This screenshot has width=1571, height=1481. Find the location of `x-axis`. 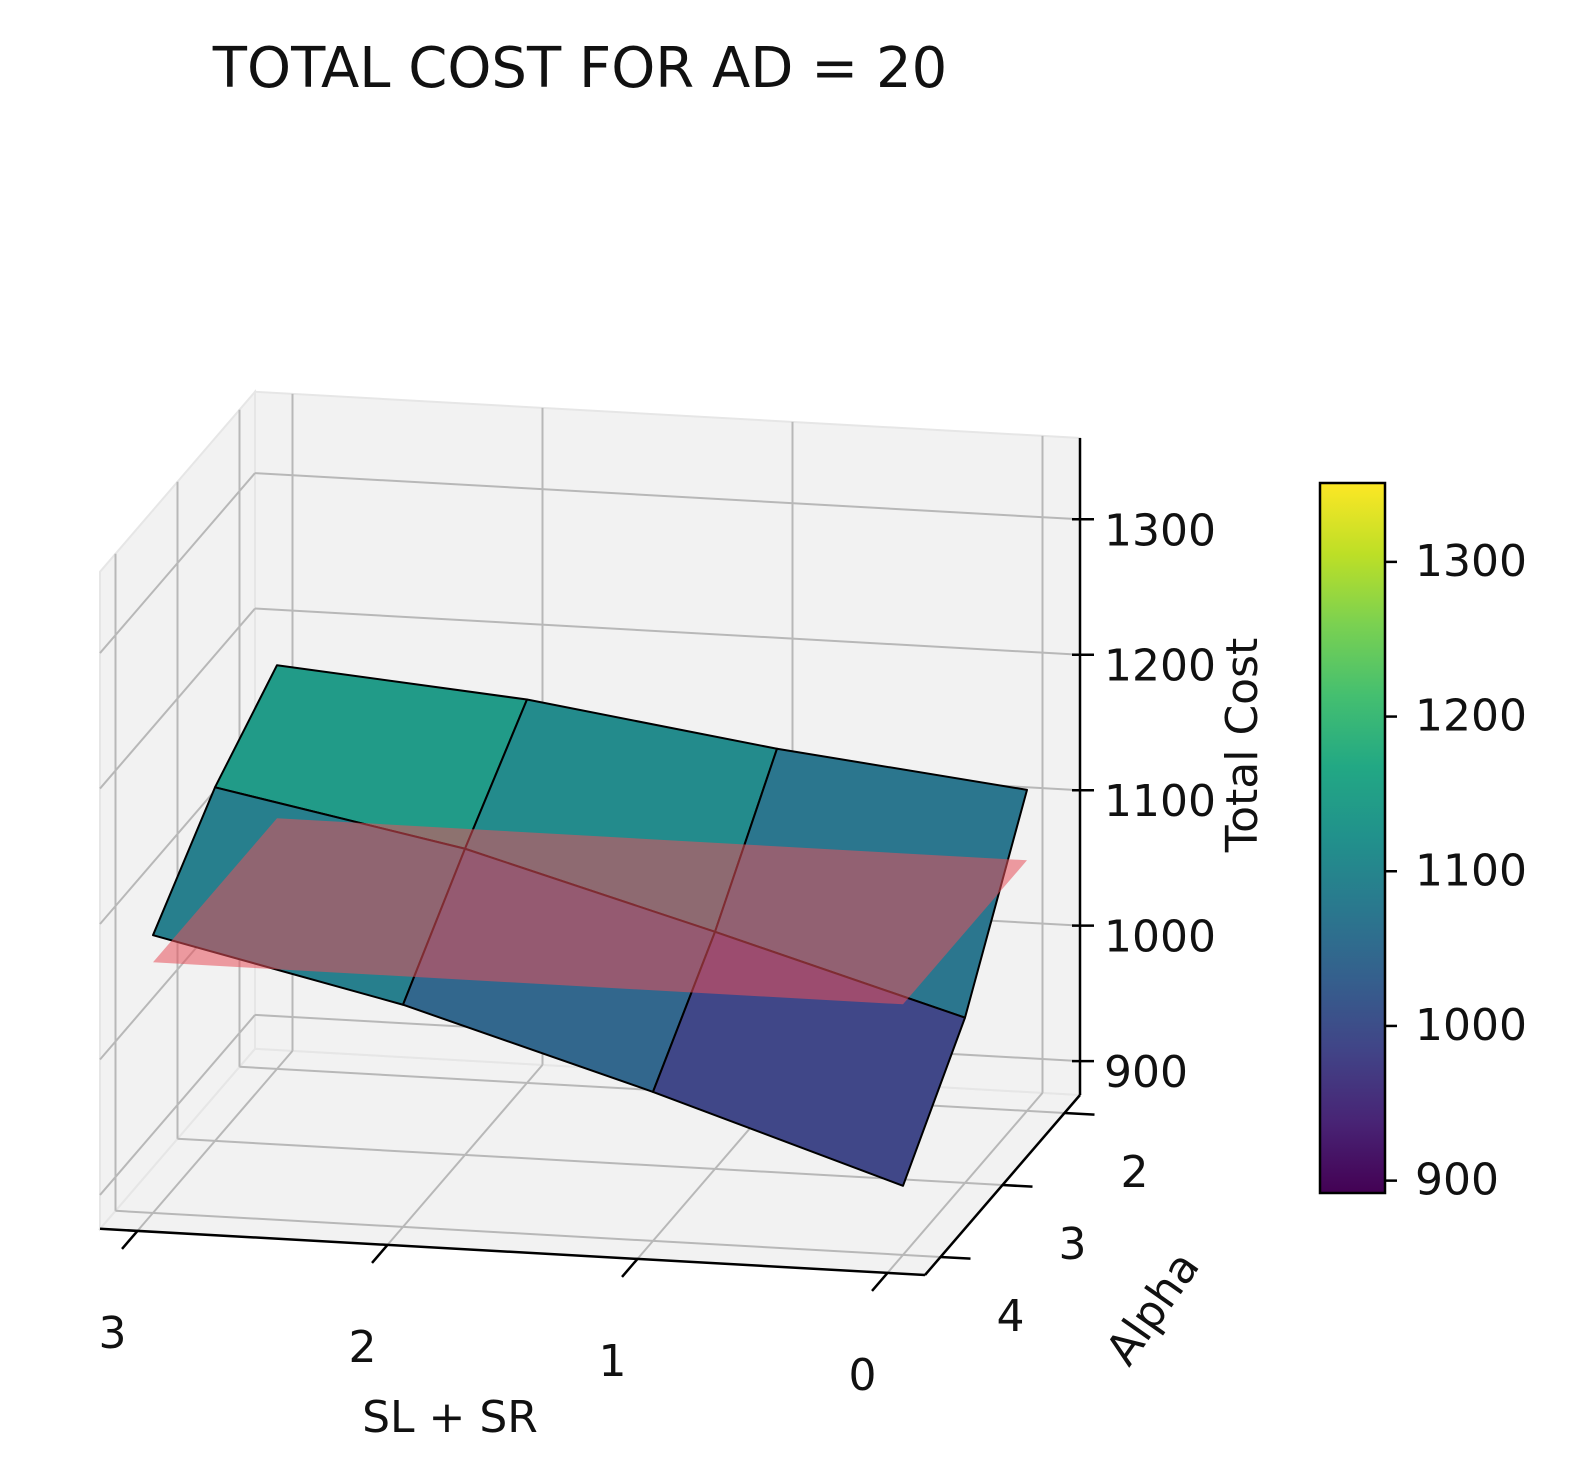

x-axis is located at coordinates (512, 1252).